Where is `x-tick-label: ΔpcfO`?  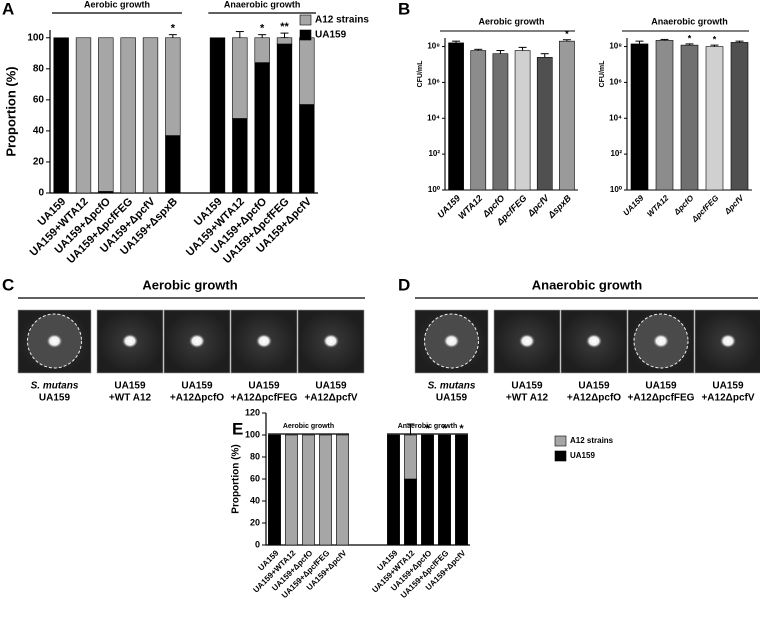
x-tick-label: ΔpcfO is located at coordinates (684, 205).